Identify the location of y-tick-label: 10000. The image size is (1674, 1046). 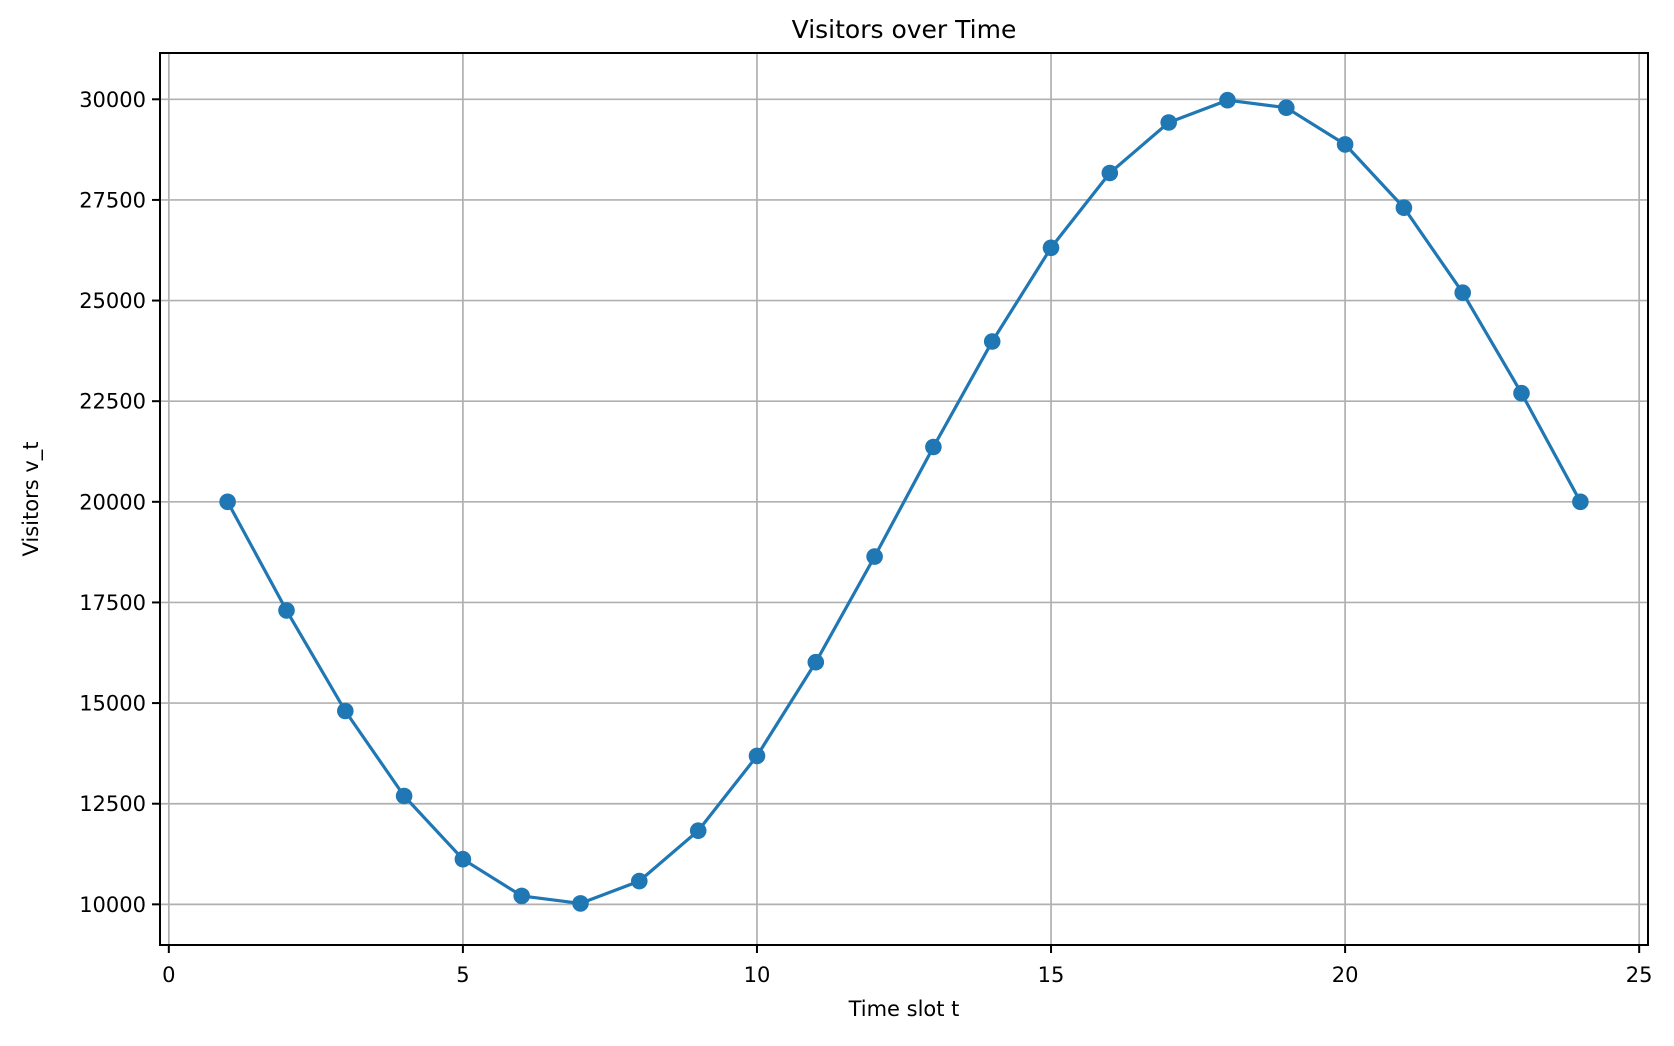
(112, 905).